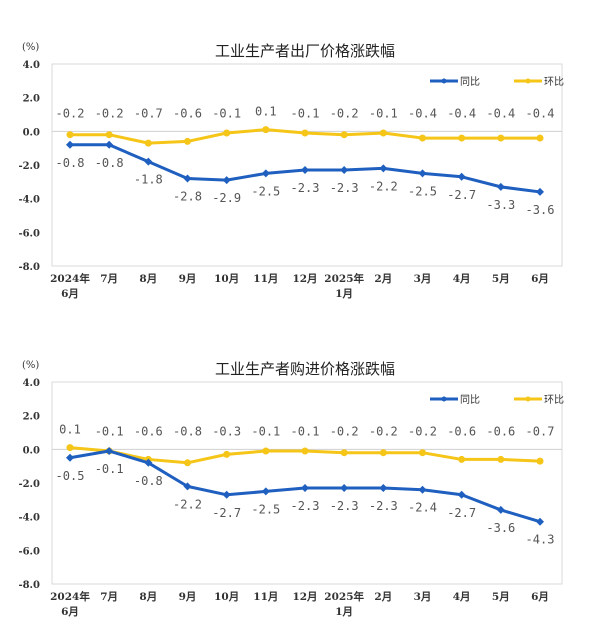 This screenshot has height=640, width=600. What do you see at coordinates (540, 540) in the screenshot?
I see `data-label: -4.3` at bounding box center [540, 540].